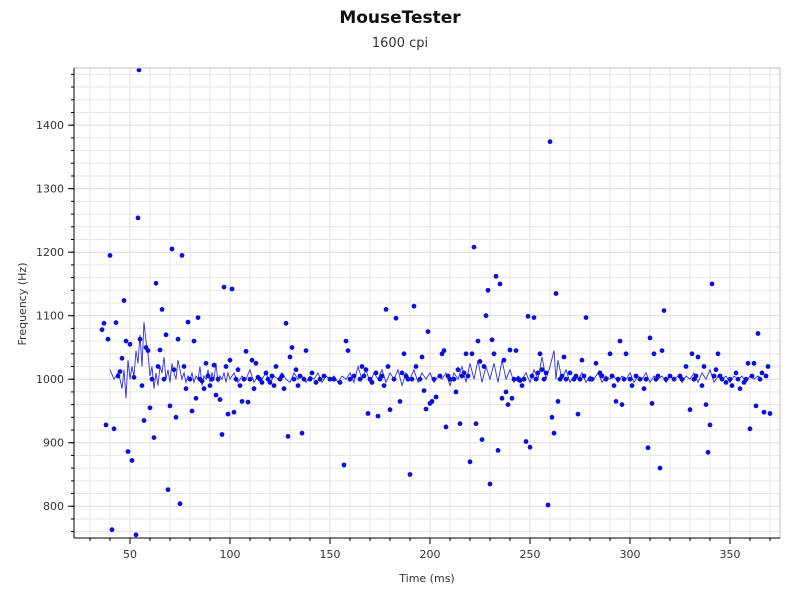 The image size is (800, 600). Describe the element at coordinates (730, 554) in the screenshot. I see `x-tick-label: 350` at that location.